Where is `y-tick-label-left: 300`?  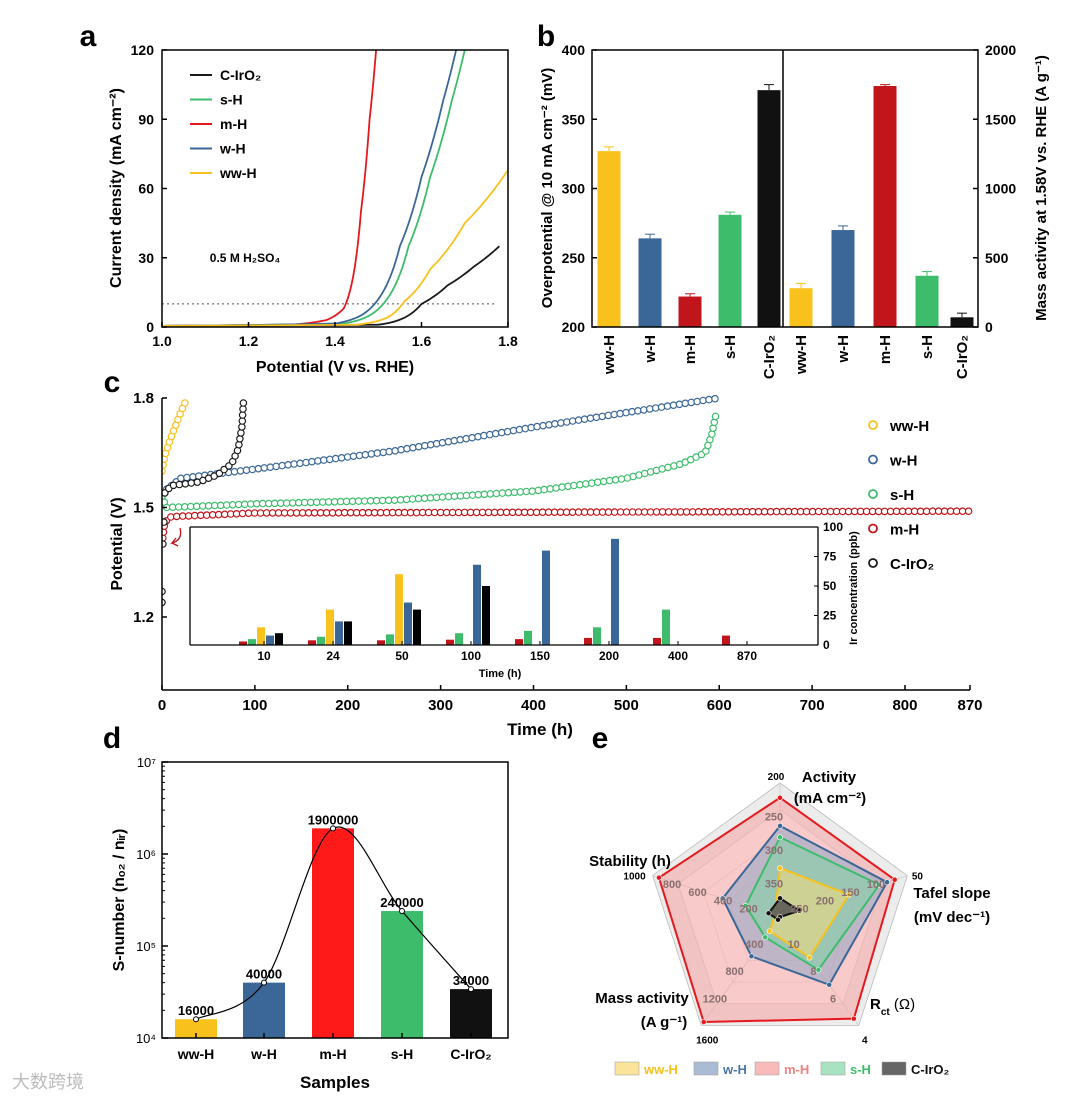 y-tick-label-left: 300 is located at coordinates (574, 189).